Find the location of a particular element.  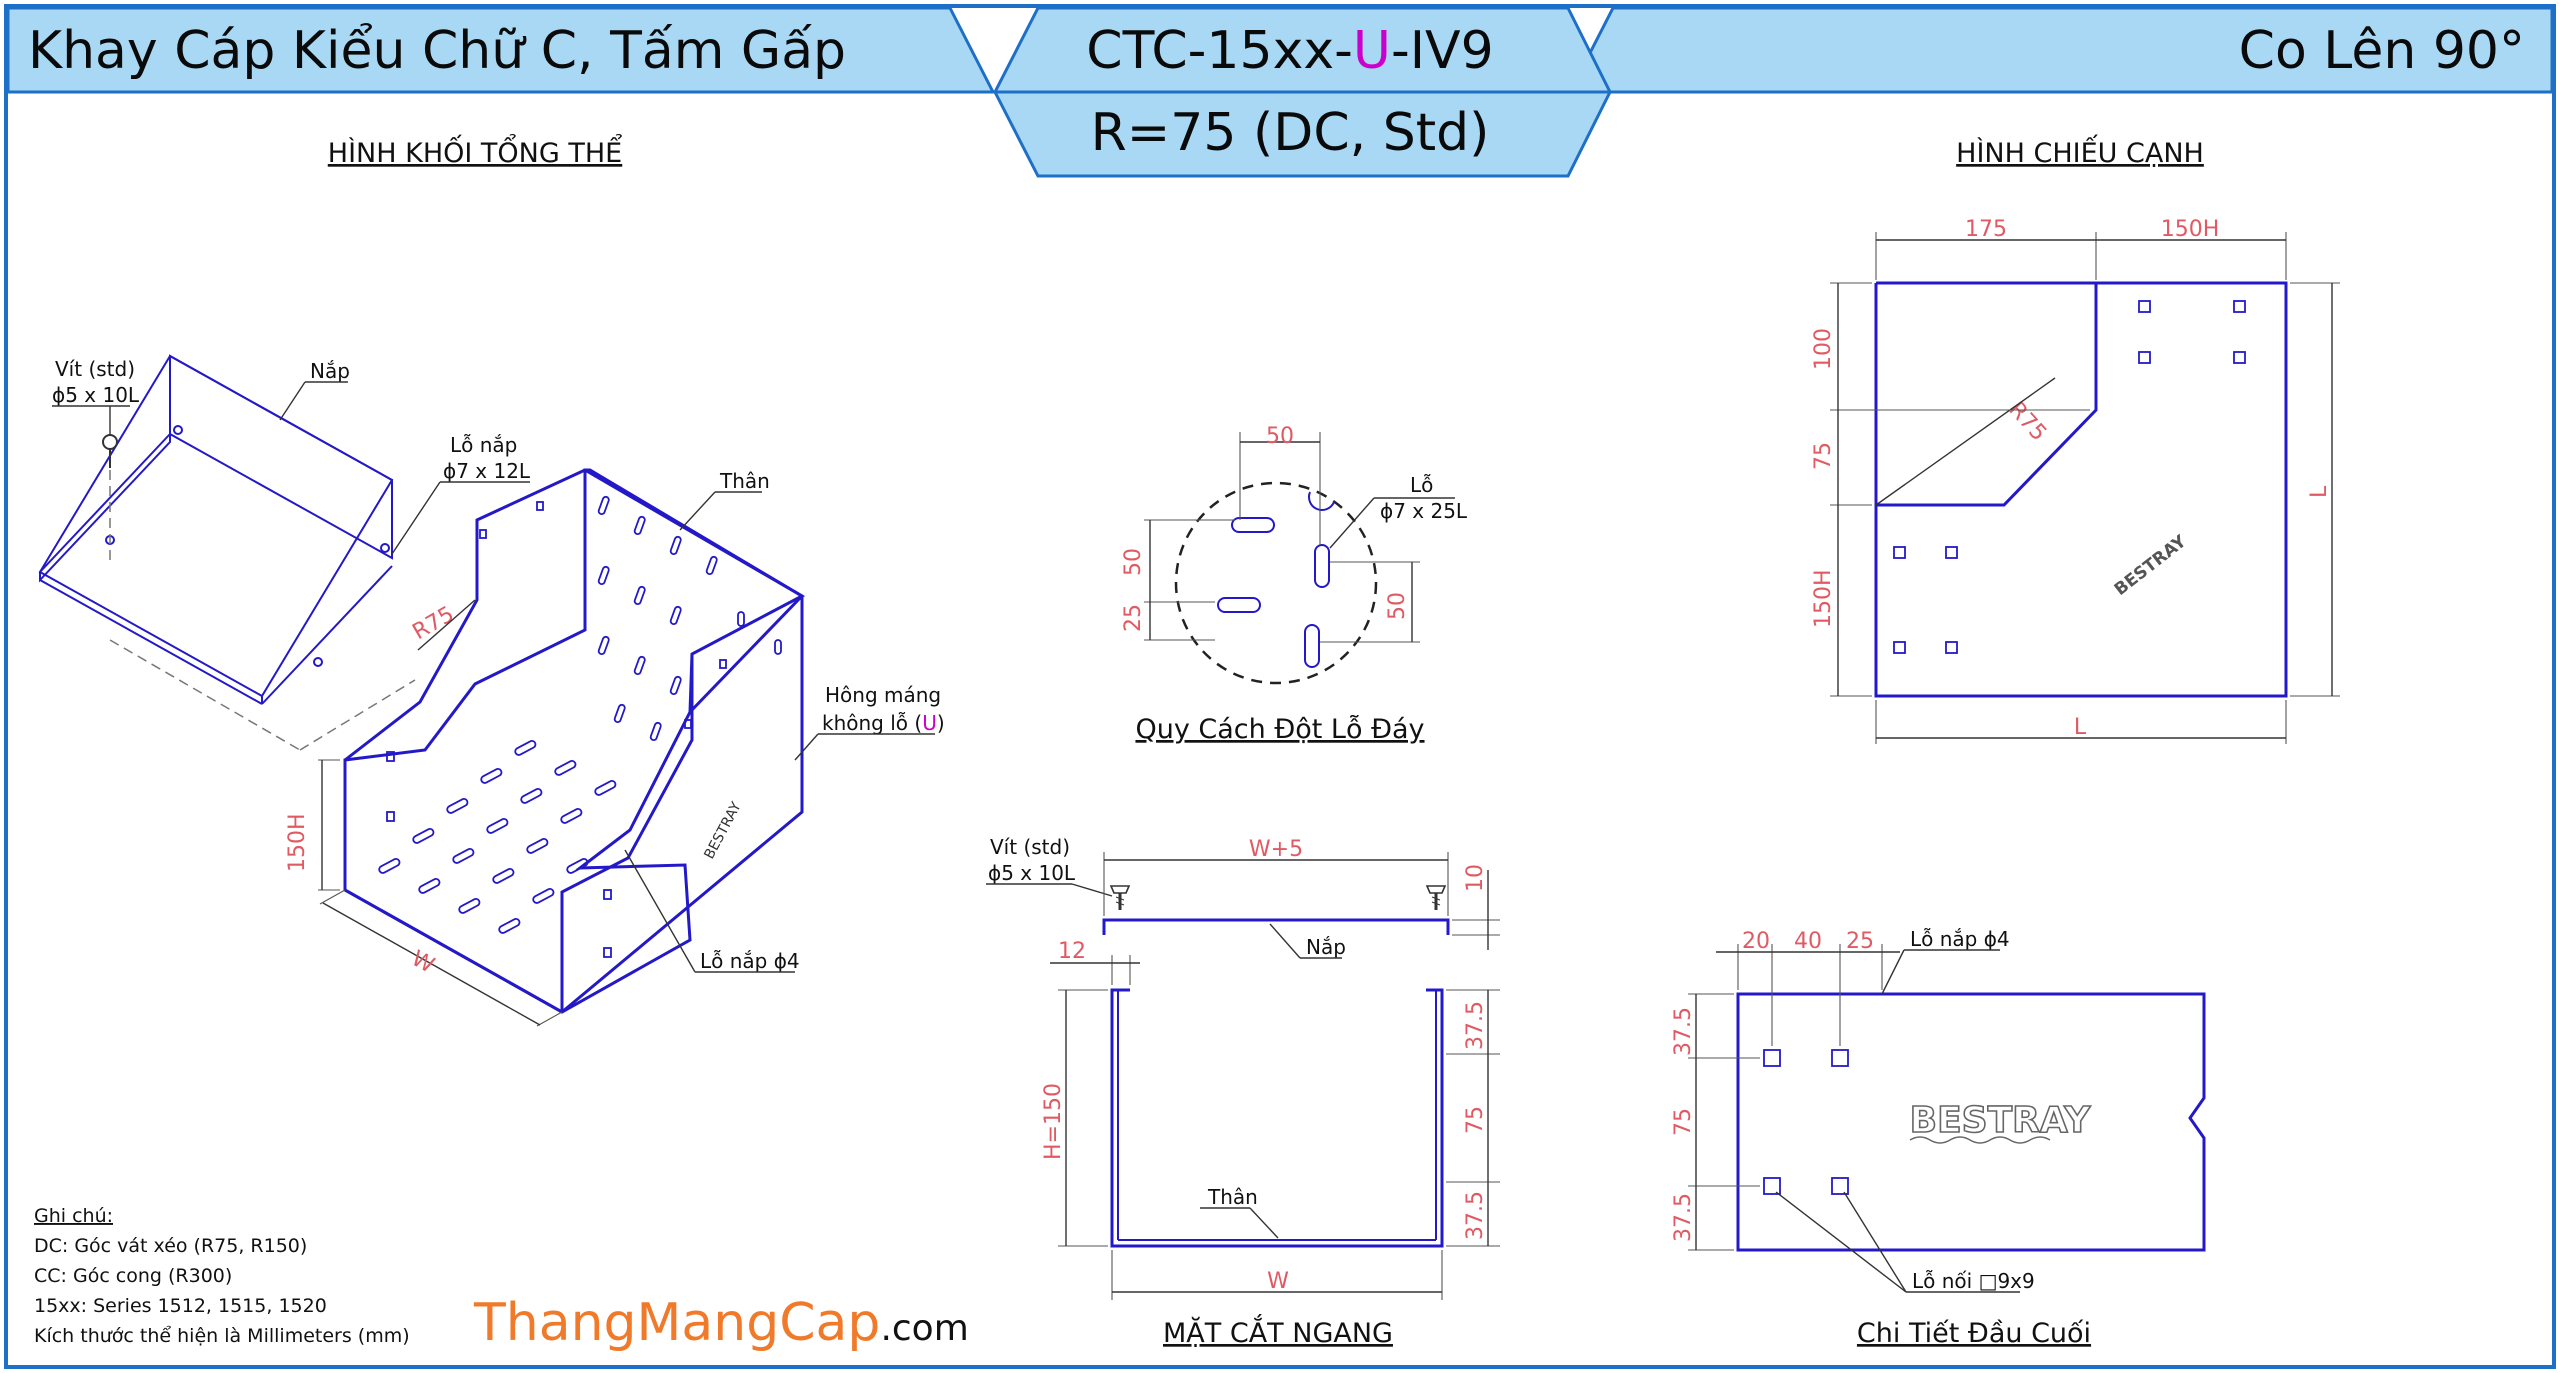

section-dim-right-c: 37.5 is located at coordinates (1475, 1215).